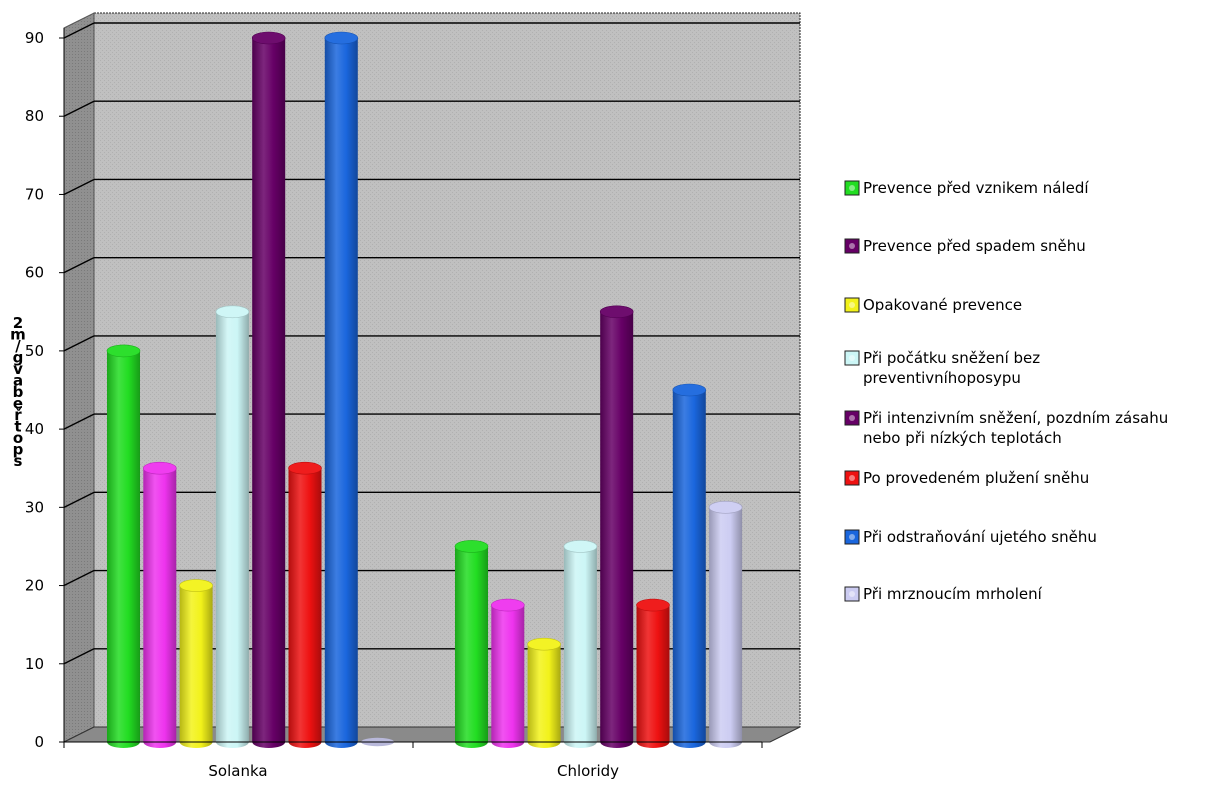 This screenshot has height=789, width=1213. I want to click on y-tick-label: 50, so click(34, 351).